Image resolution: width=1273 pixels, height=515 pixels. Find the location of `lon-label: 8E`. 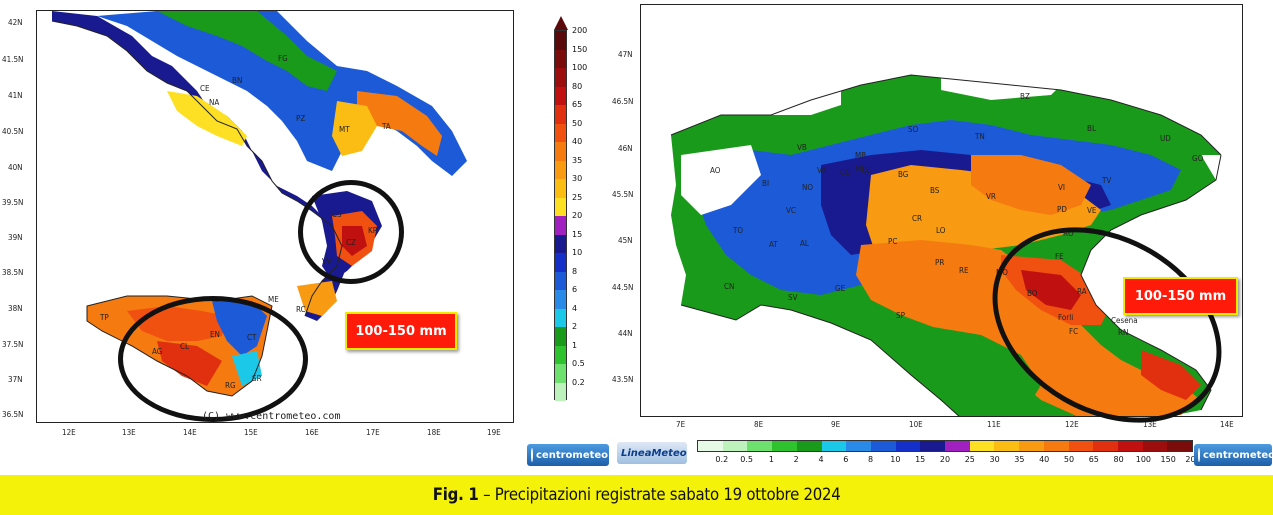

lon-label: 8E is located at coordinates (759, 424).